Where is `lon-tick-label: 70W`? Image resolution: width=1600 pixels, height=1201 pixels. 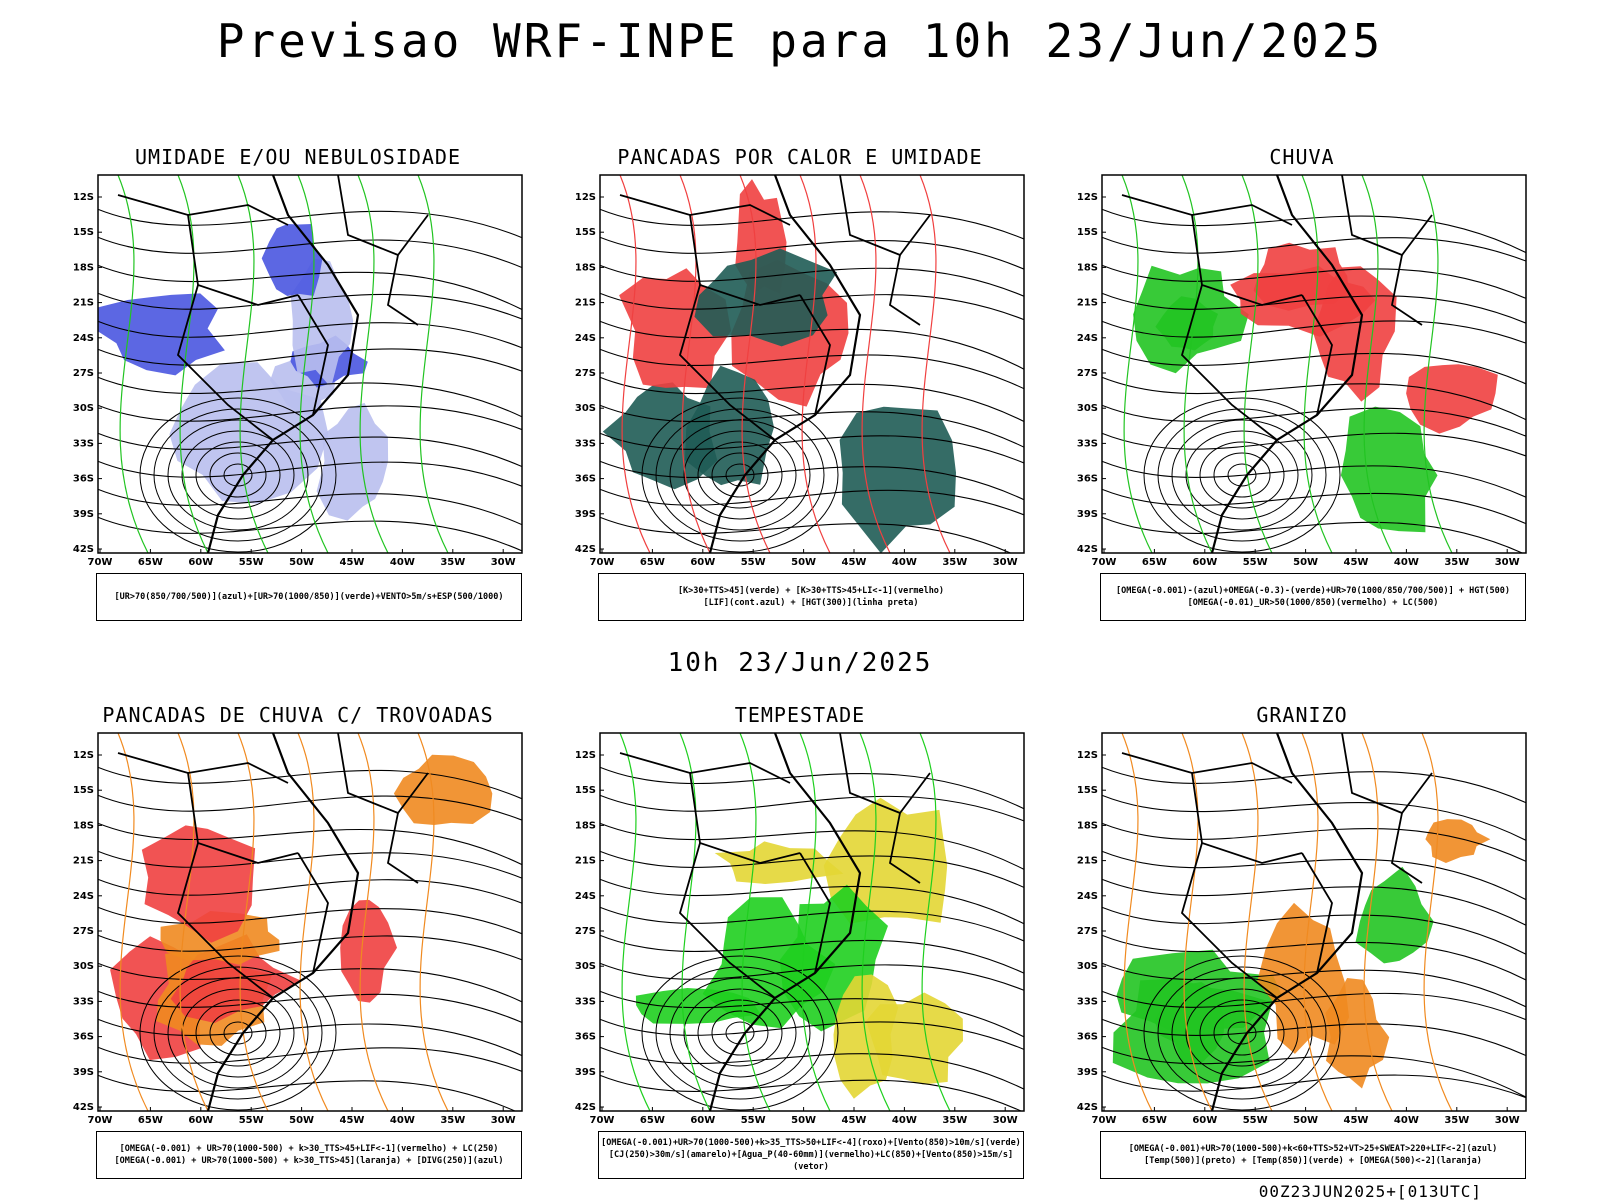 lon-tick-label: 70W is located at coordinates (1104, 1120).